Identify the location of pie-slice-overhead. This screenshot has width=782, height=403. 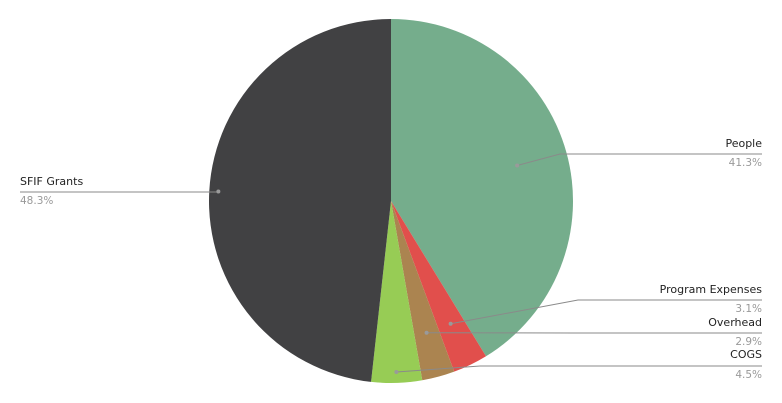
(423, 291).